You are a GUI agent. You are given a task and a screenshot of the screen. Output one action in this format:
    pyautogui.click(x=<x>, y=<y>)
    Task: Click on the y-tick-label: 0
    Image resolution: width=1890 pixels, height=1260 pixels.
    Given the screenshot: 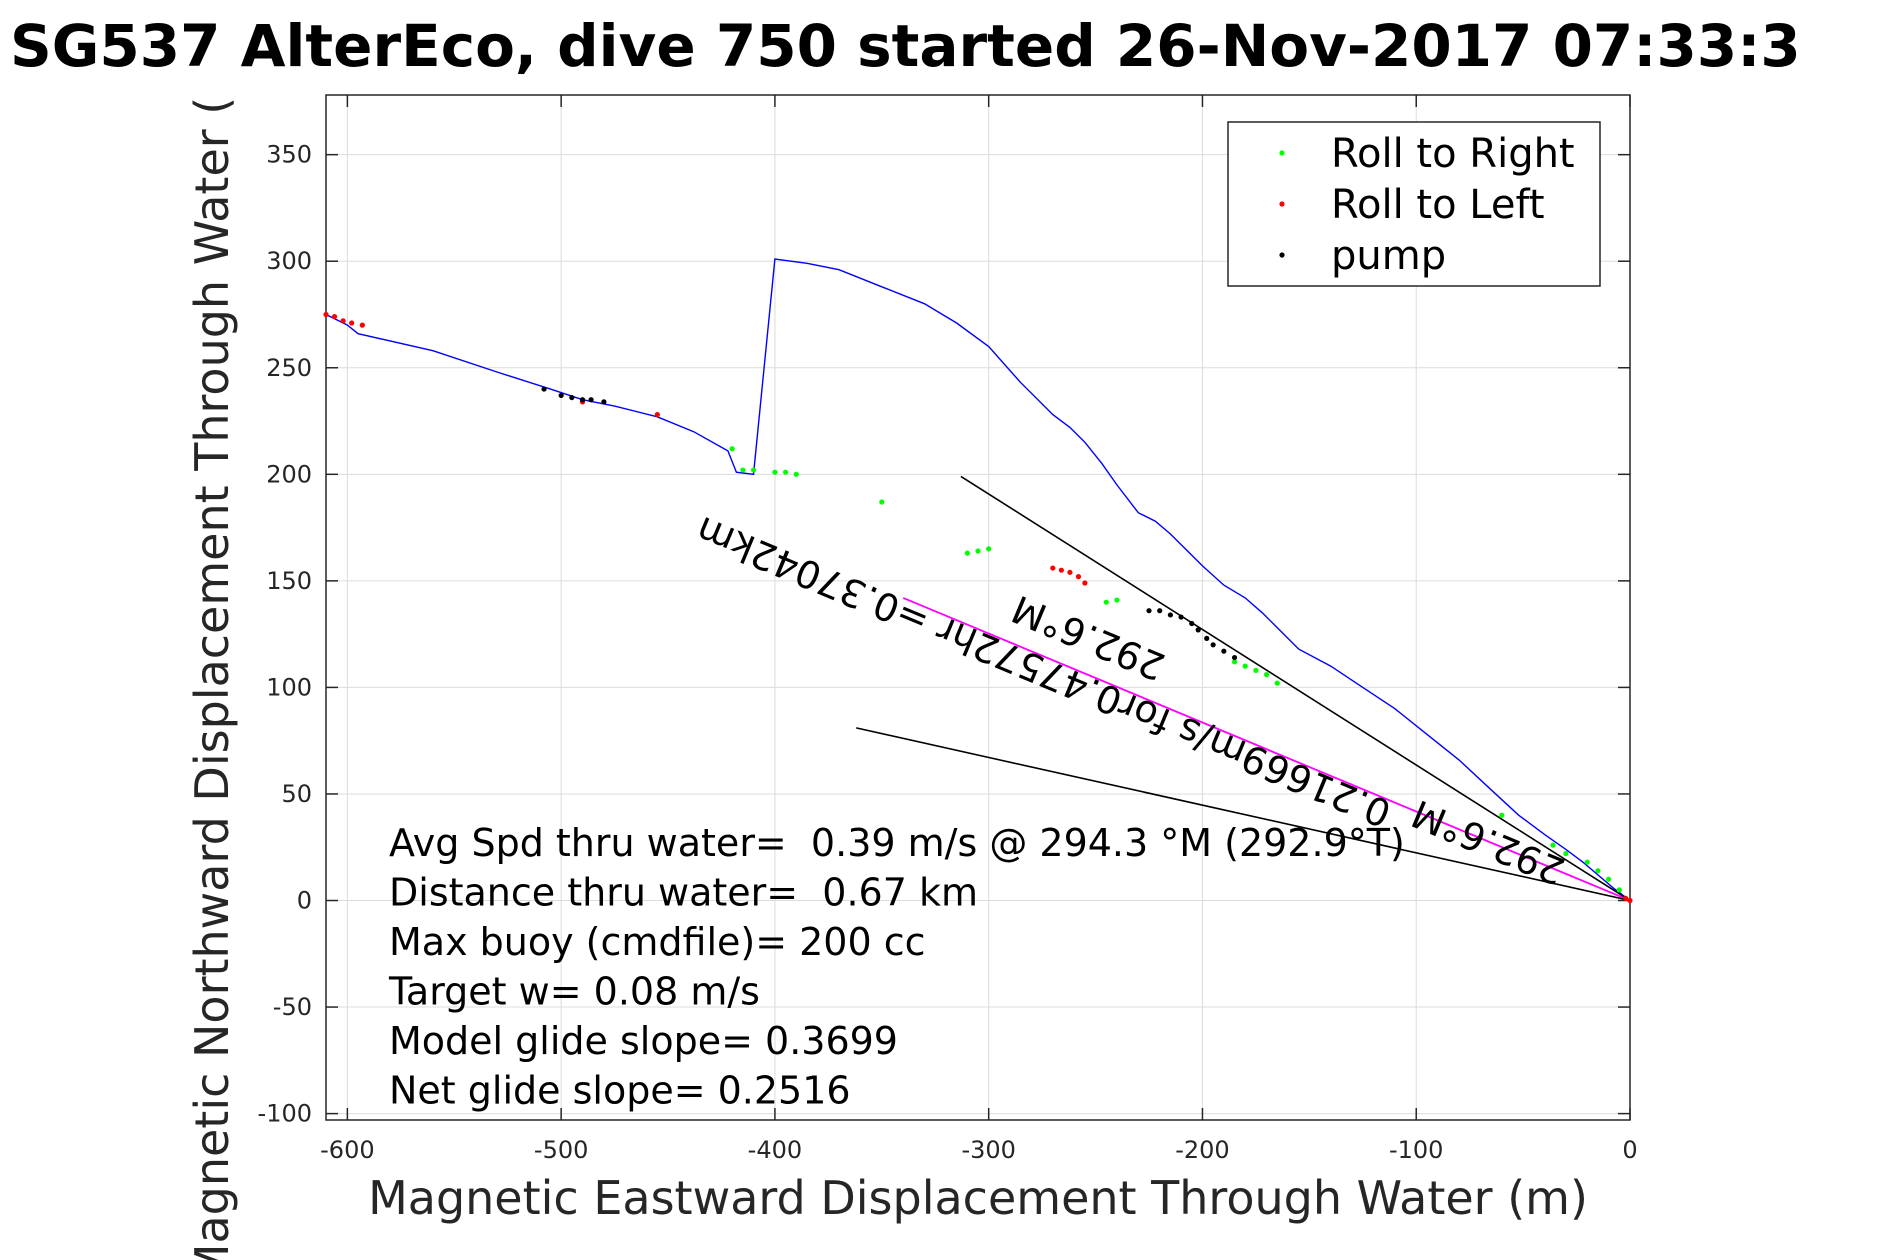 What is the action you would take?
    pyautogui.click(x=304, y=901)
    